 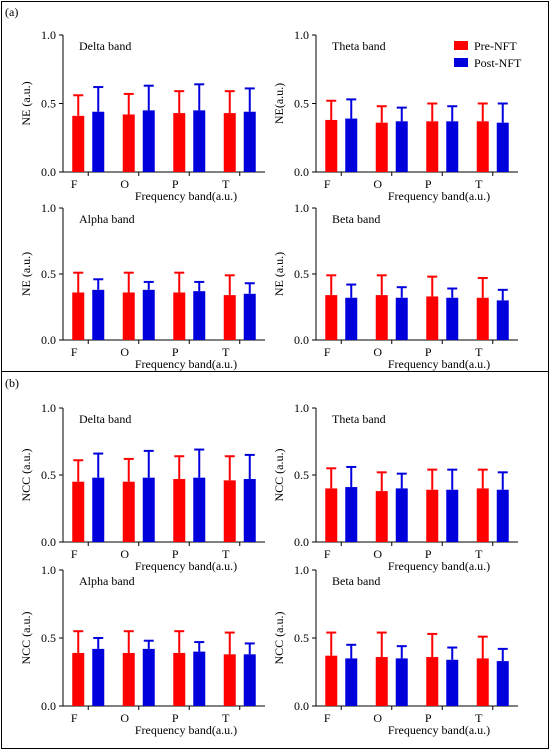 What do you see at coordinates (359, 419) in the screenshot?
I see `chart-title: Theta band` at bounding box center [359, 419].